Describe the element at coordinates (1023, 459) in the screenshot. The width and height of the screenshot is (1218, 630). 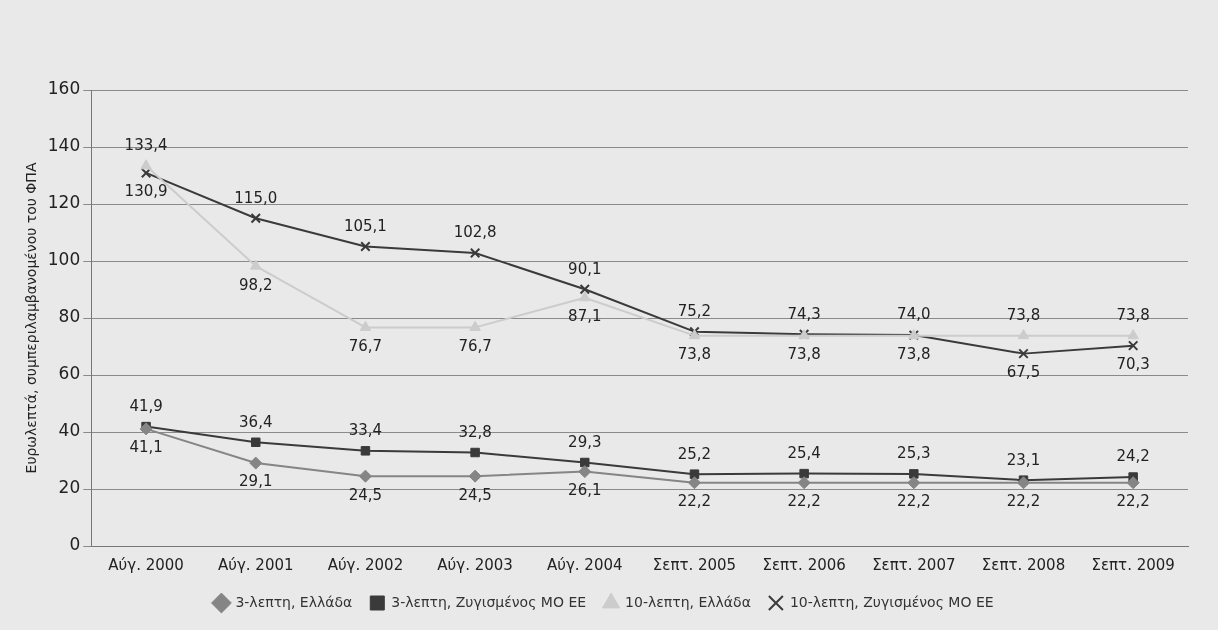
I see `data-label: 23,1` at that location.